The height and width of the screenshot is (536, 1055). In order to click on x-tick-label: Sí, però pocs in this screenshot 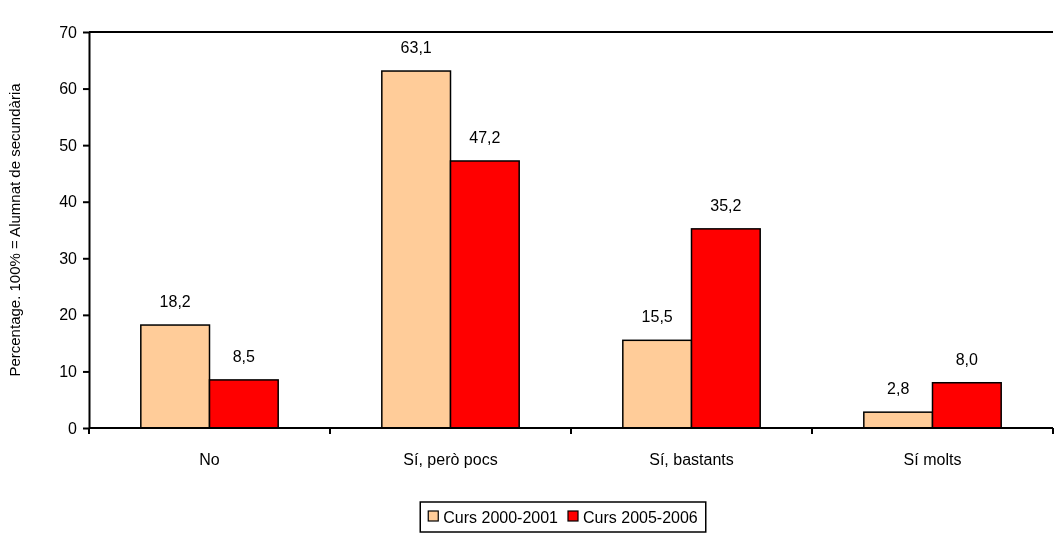, I will do `click(450, 460)`.